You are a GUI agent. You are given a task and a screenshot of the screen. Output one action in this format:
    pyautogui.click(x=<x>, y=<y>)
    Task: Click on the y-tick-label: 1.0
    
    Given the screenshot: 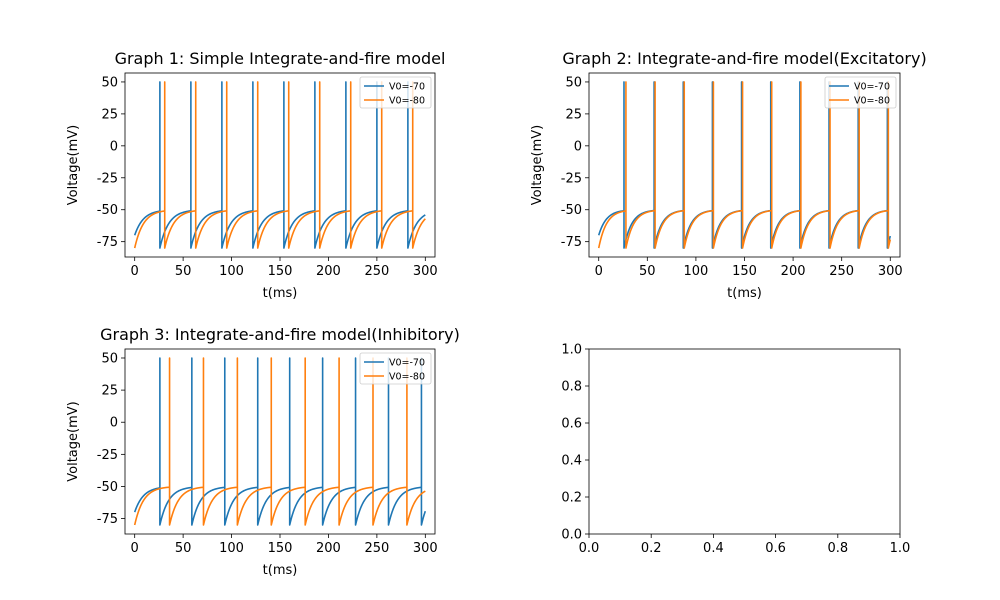 What is the action you would take?
    pyautogui.click(x=571, y=350)
    